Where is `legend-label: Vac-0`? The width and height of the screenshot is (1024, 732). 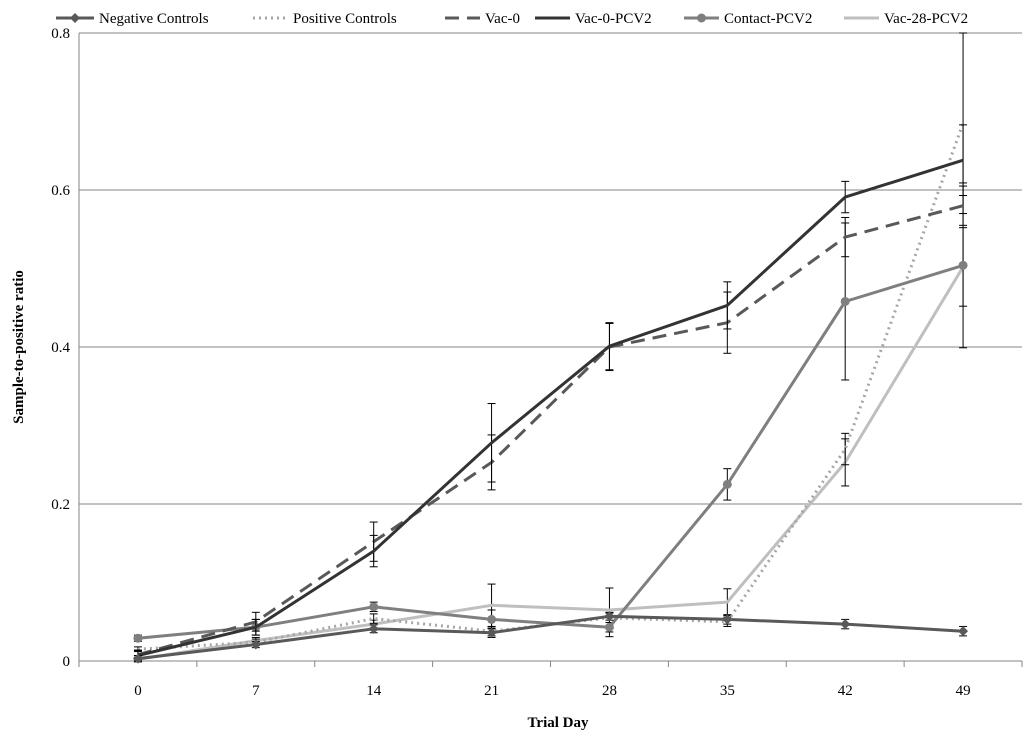
legend-label: Vac-0 is located at coordinates (502, 19).